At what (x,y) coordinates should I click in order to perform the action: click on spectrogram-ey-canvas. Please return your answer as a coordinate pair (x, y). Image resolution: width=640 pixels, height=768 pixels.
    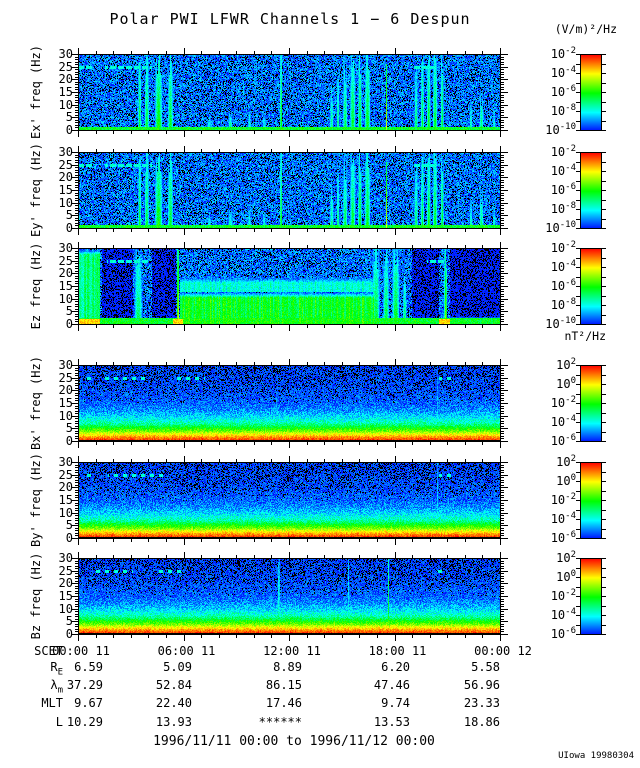
    Looking at the image, I should click on (290, 190).